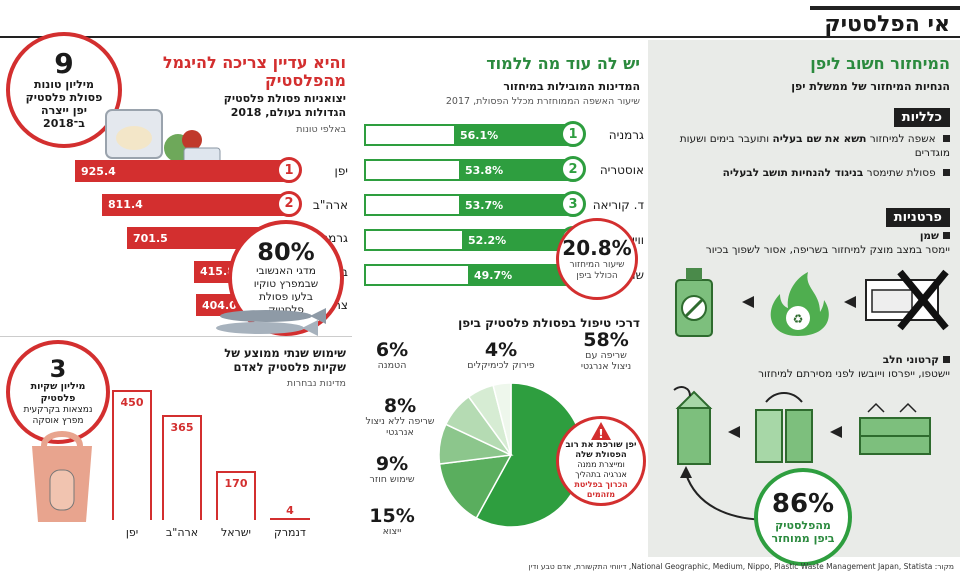 The width and height of the screenshot is (960, 579). What do you see at coordinates (693, 425) in the screenshot?
I see `carton-icon` at bounding box center [693, 425].